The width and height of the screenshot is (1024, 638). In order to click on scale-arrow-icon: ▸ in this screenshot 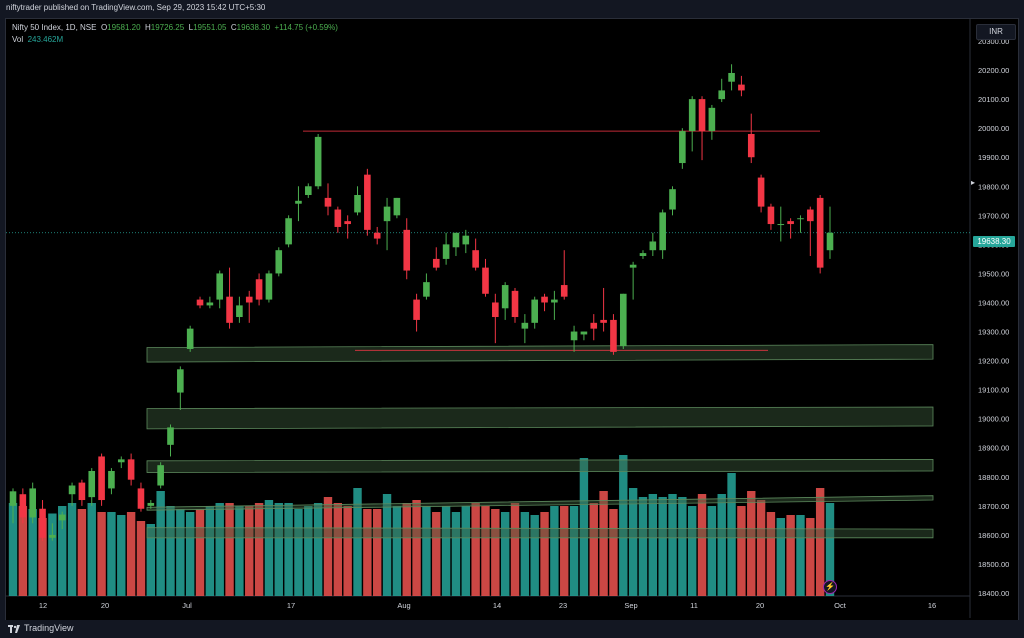, I will do `click(973, 182)`.